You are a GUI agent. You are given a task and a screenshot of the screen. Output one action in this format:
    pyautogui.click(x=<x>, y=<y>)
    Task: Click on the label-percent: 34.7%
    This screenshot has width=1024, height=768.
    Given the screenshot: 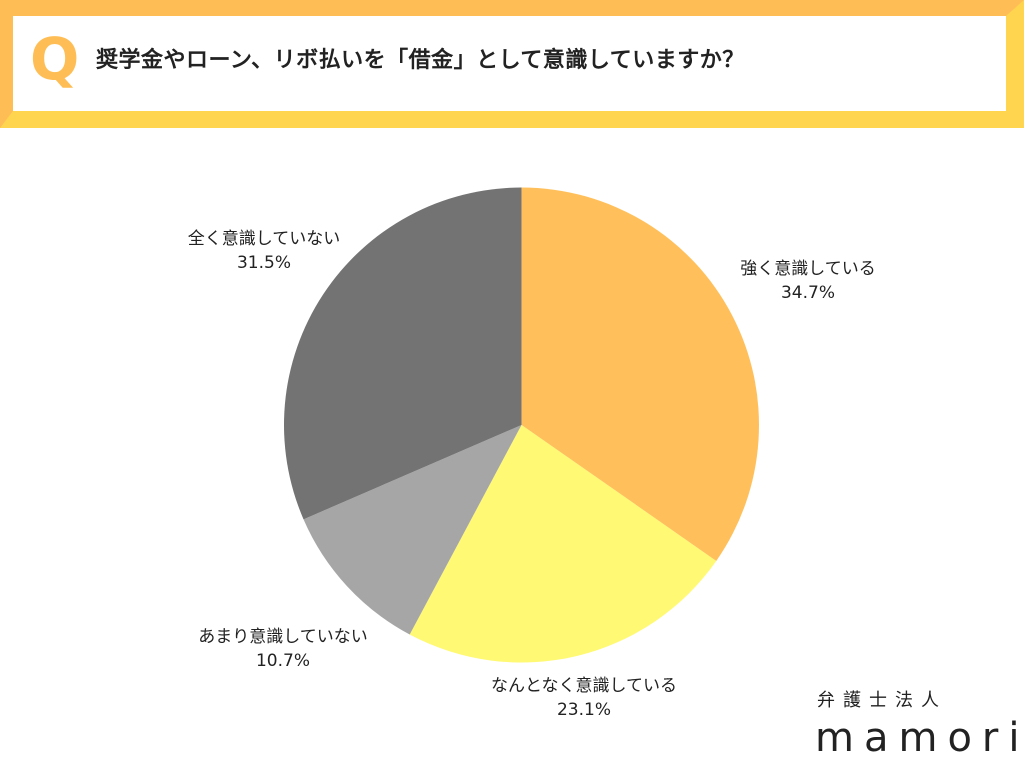 What is the action you would take?
    pyautogui.click(x=807, y=293)
    